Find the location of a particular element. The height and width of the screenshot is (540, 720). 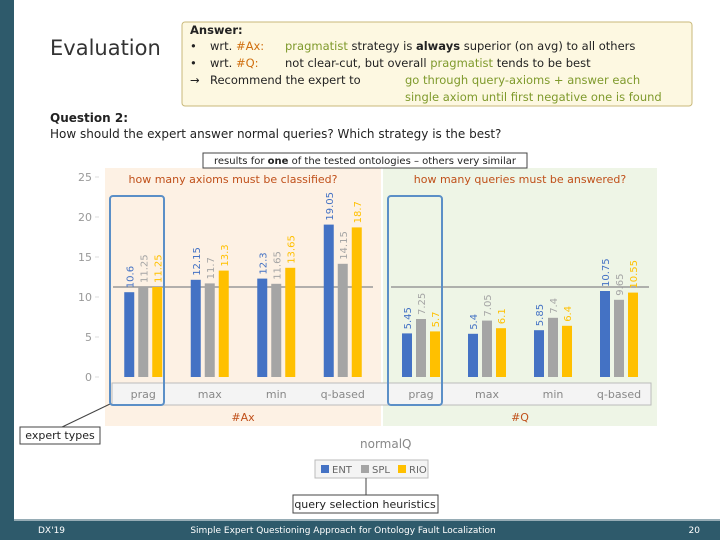

callout-box is located at coordinates (60, 435).